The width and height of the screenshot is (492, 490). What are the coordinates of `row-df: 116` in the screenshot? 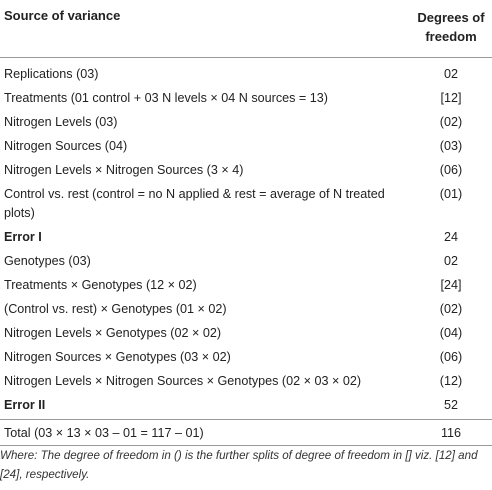 It's located at (451, 433).